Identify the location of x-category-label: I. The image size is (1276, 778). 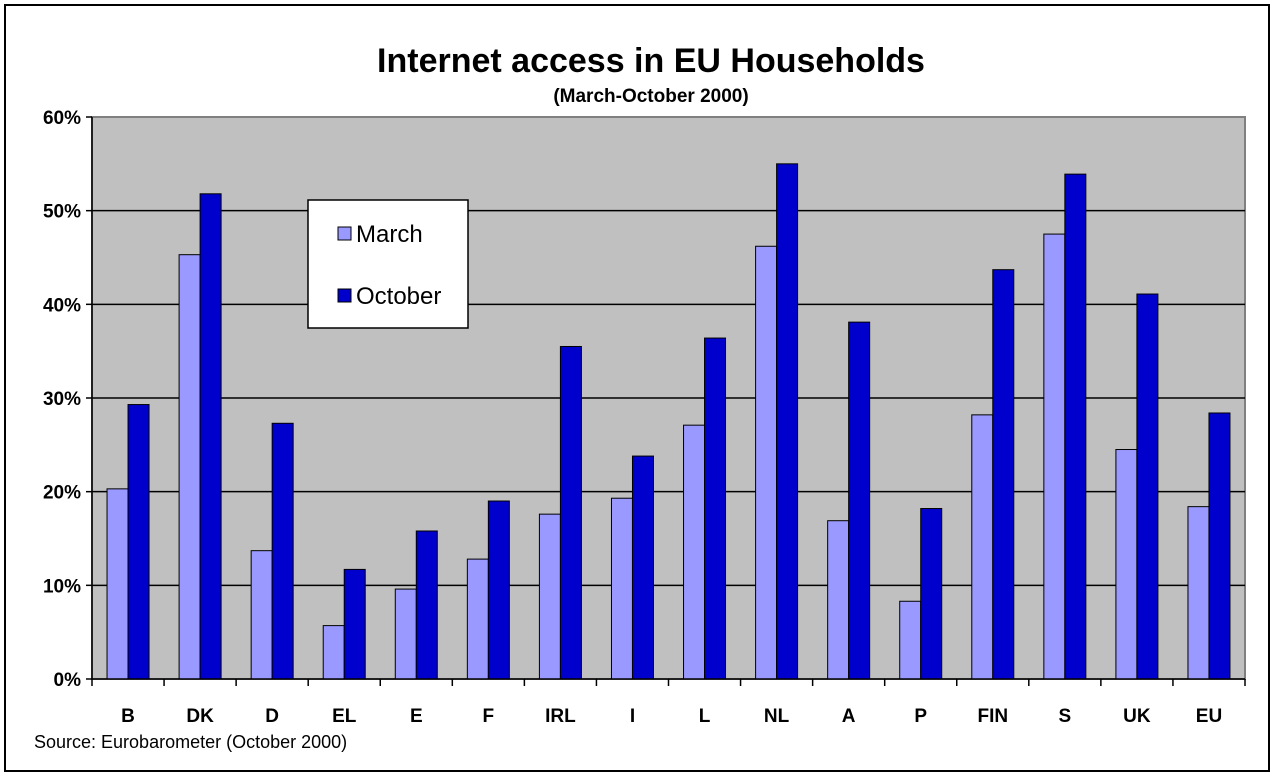
(632, 716).